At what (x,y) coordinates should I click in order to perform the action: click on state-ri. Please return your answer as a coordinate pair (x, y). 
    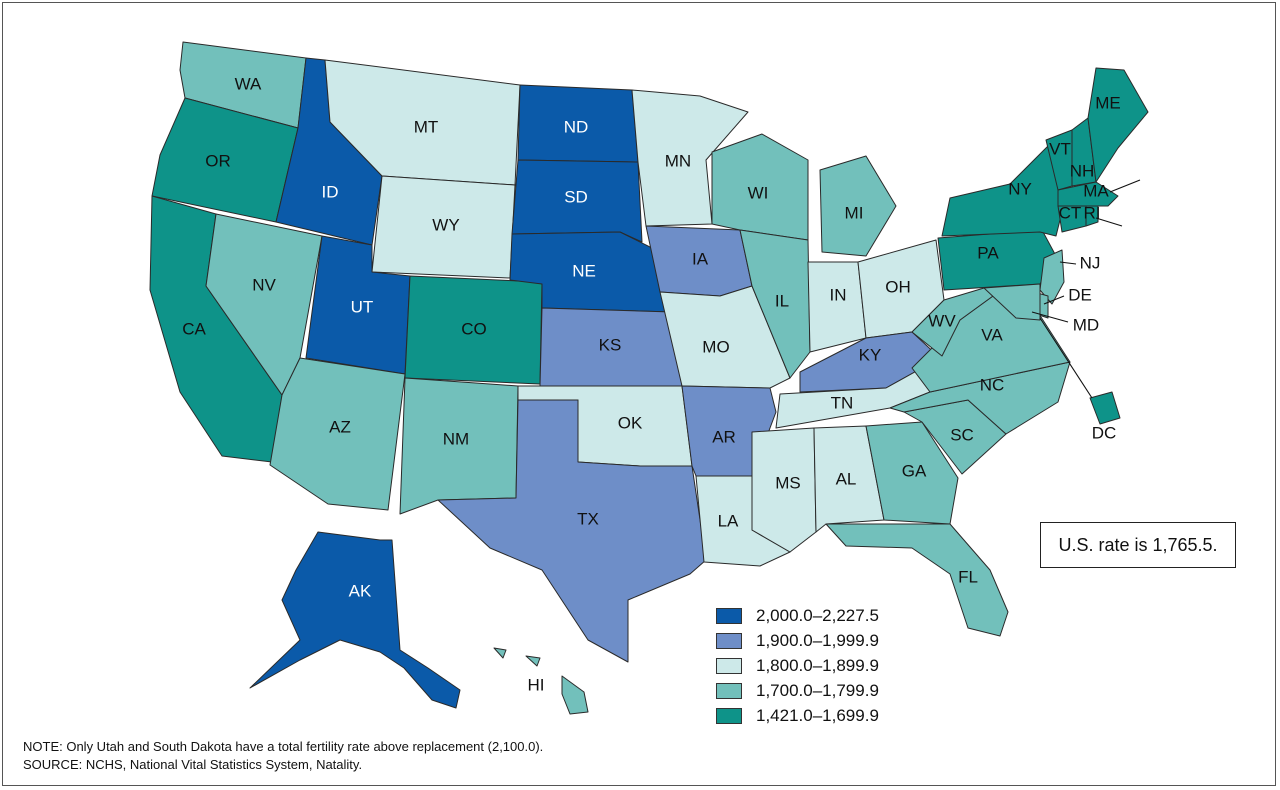
    Looking at the image, I should click on (1092, 216).